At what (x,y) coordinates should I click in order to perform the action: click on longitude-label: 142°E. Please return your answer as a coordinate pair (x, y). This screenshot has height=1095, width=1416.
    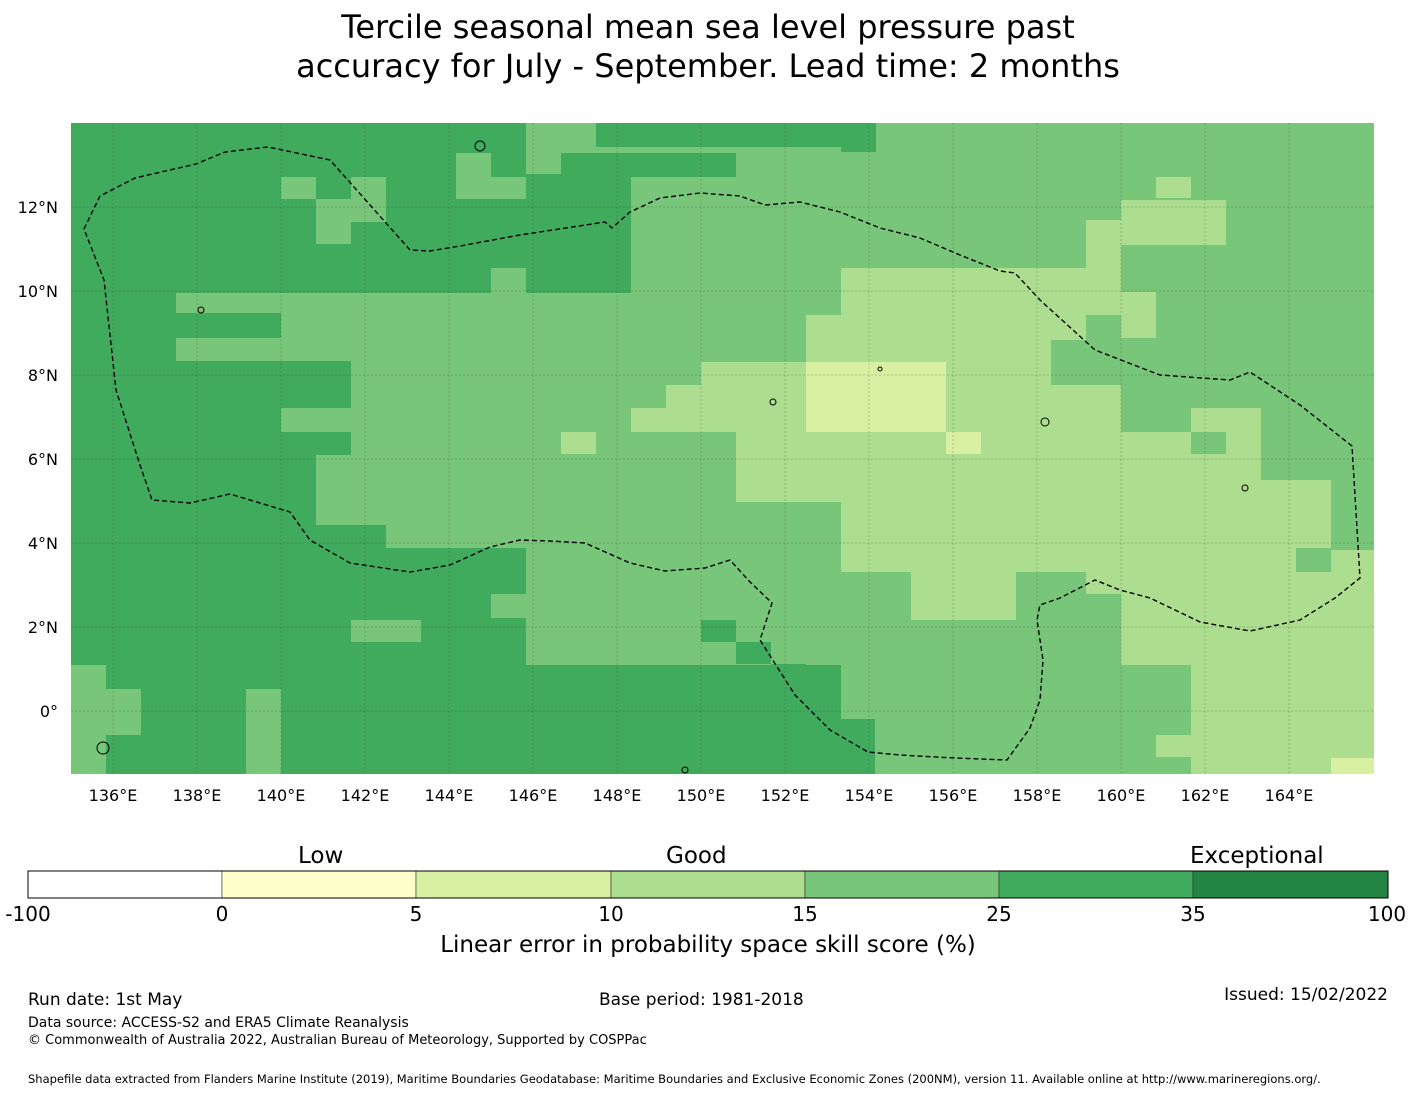
    Looking at the image, I should click on (365, 795).